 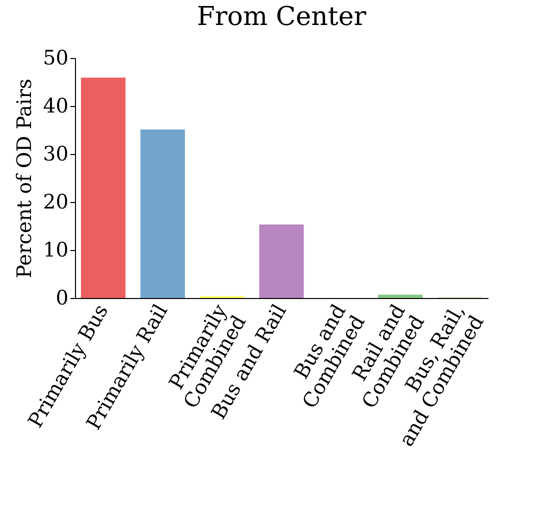 I want to click on y-tick-label: 50, so click(x=55, y=58).